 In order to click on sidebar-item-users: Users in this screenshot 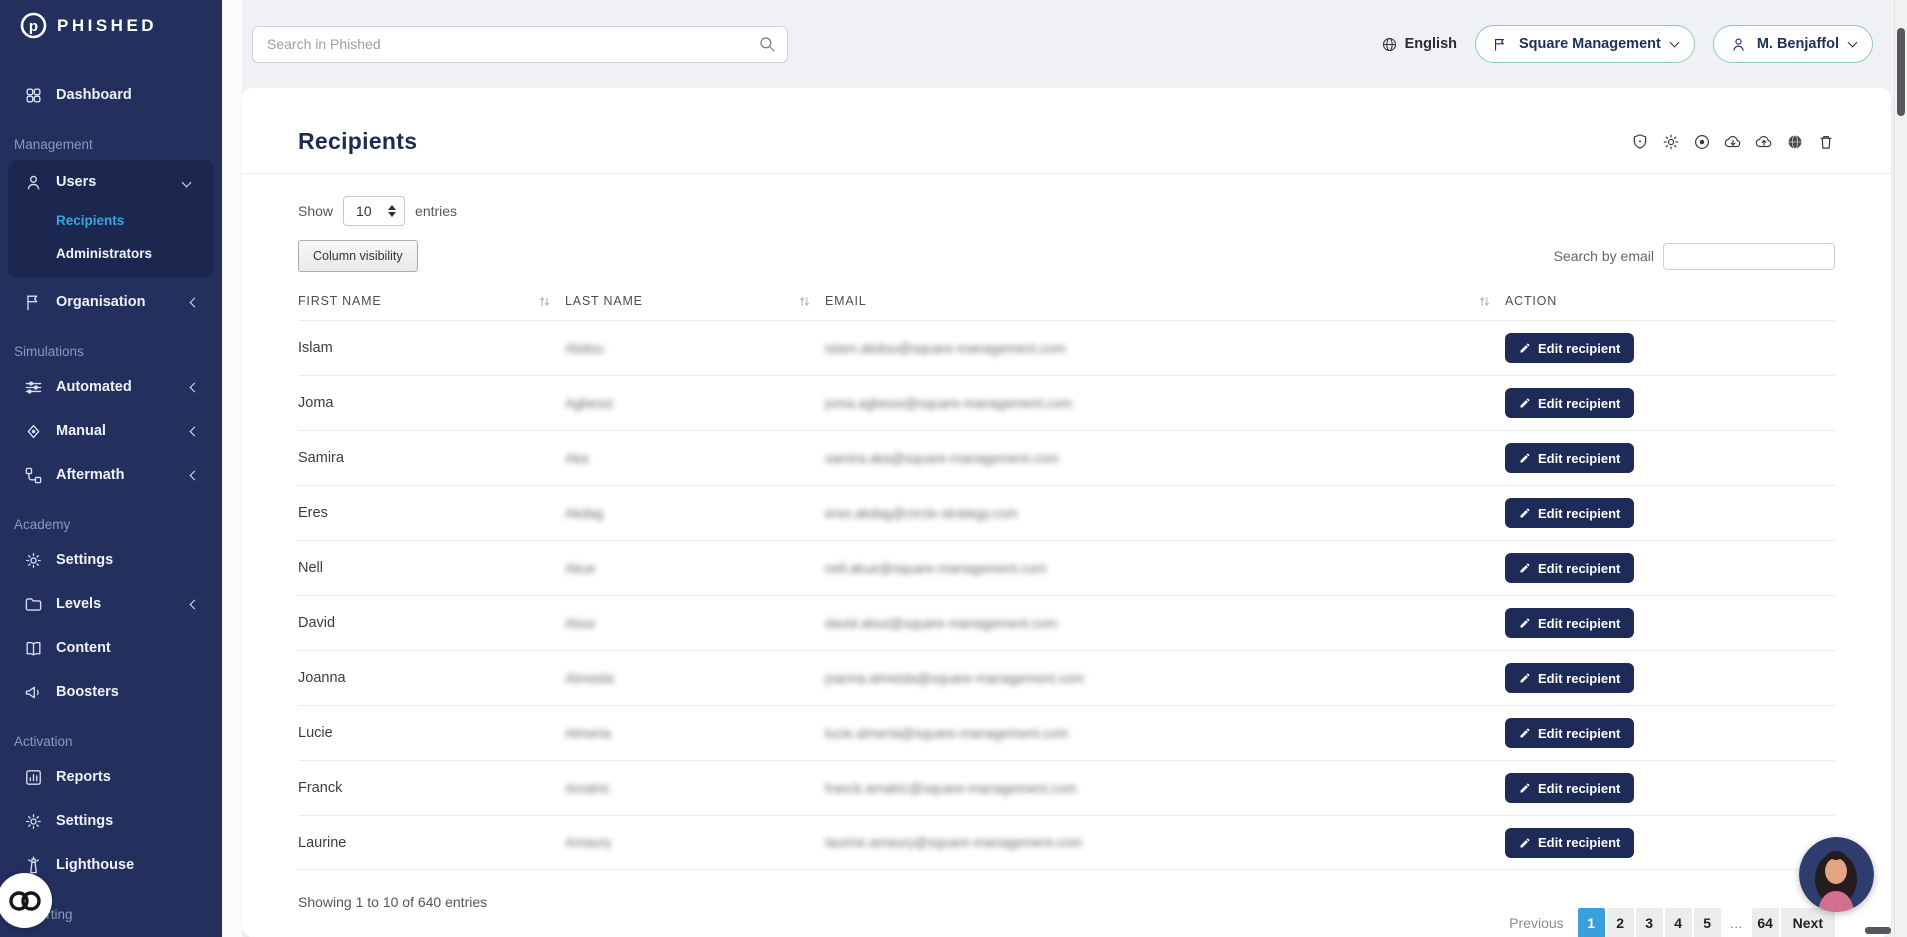, I will do `click(111, 182)`.